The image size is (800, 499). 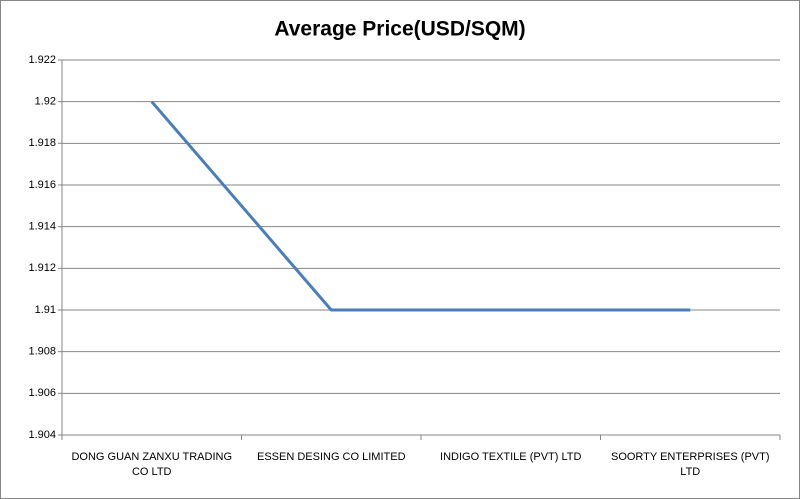 I want to click on y-tick-label: 1.906, so click(x=42, y=393).